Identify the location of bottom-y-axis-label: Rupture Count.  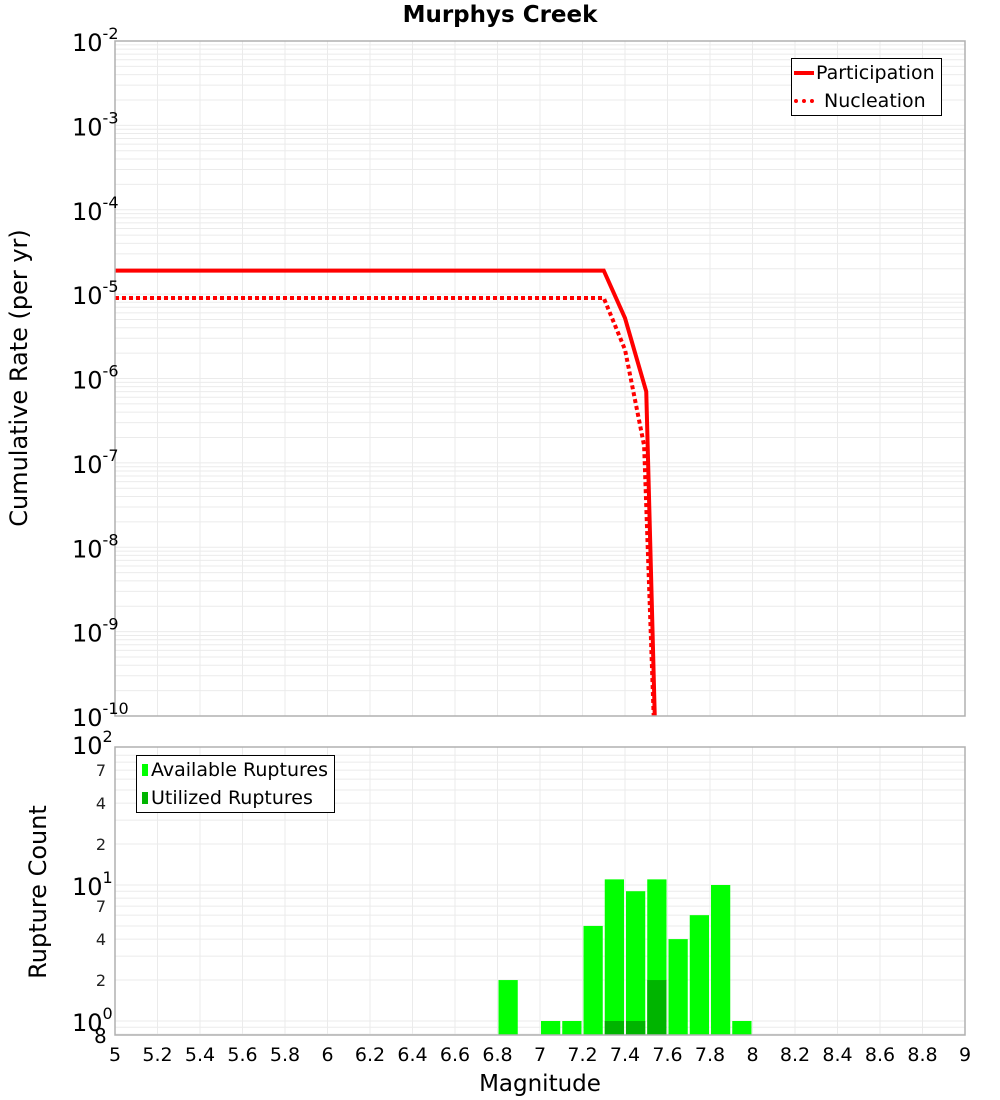
(38, 892).